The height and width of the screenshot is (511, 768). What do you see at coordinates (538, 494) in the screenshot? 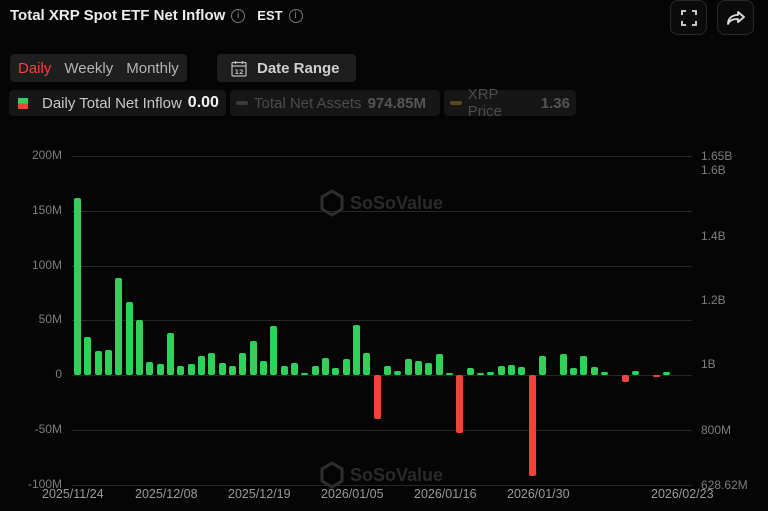
I see `x-axis-label: 2026/01/30` at bounding box center [538, 494].